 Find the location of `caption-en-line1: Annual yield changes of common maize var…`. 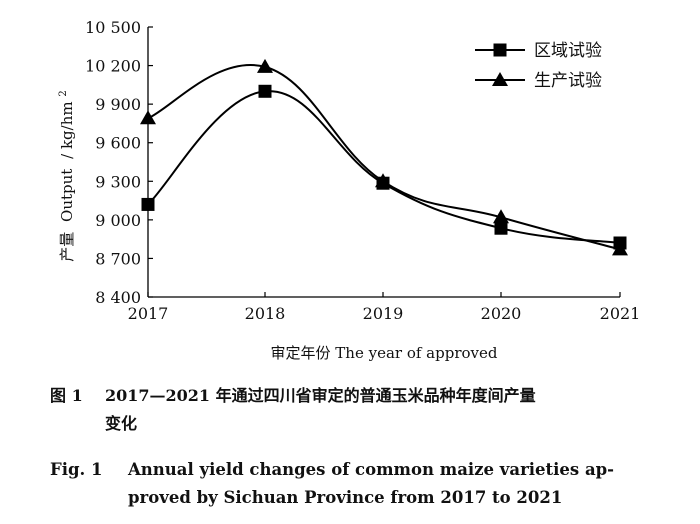

caption-en-line1: Annual yield changes of common maize var… is located at coordinates (371, 469).